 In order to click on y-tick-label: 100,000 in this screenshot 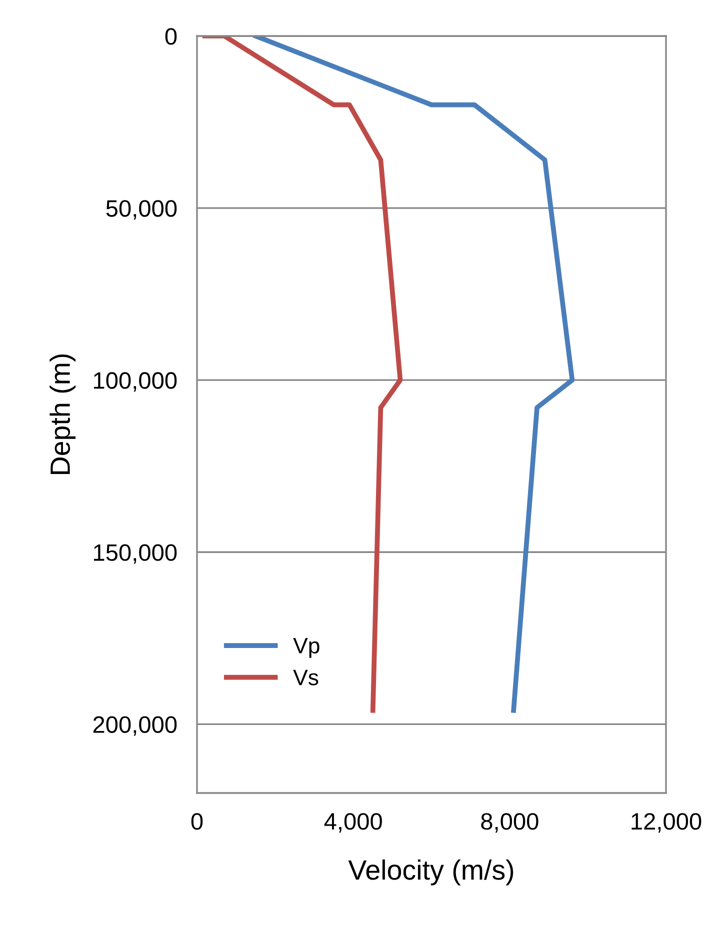, I will do `click(135, 382)`.